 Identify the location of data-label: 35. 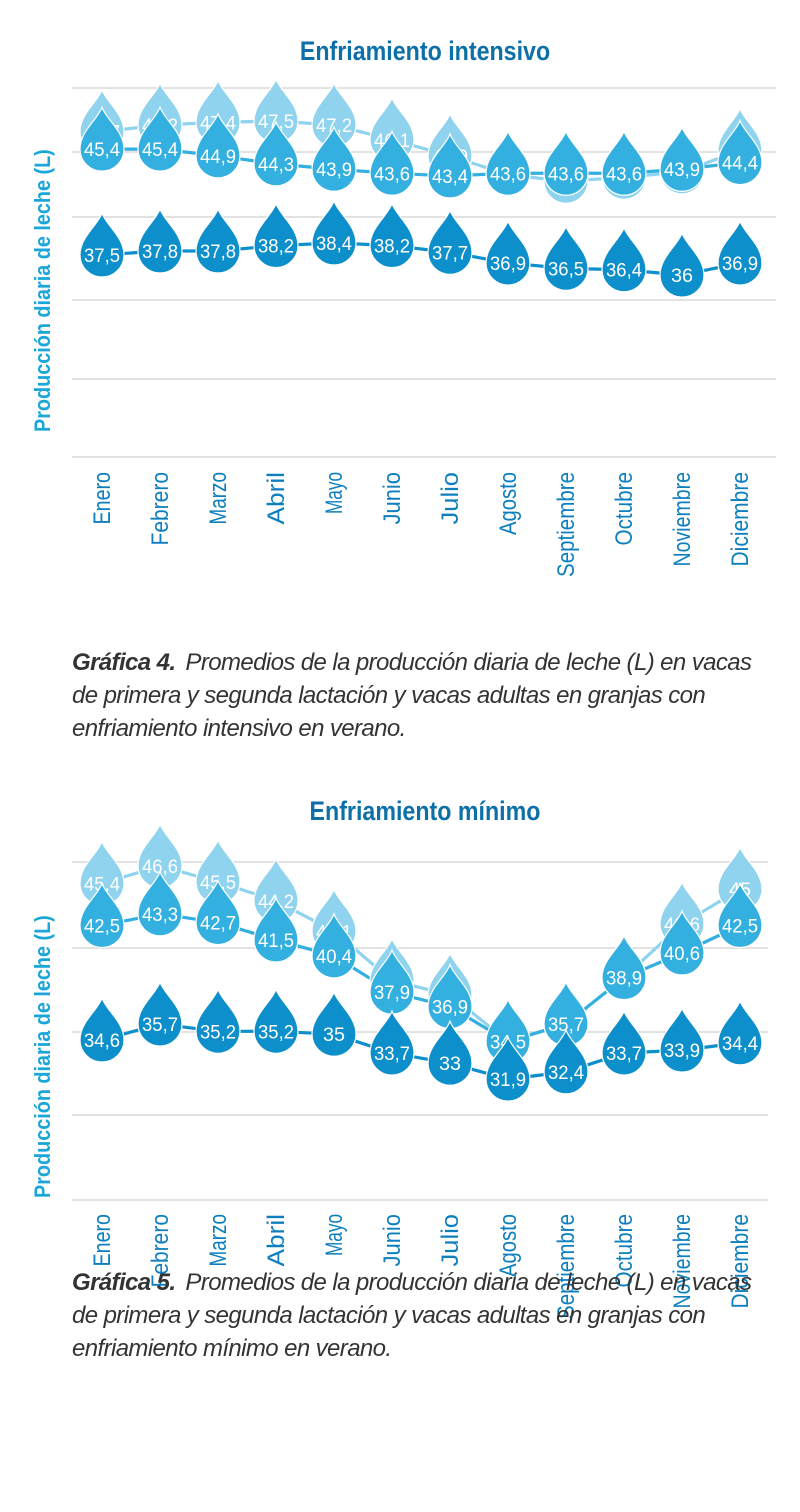
(334, 1035).